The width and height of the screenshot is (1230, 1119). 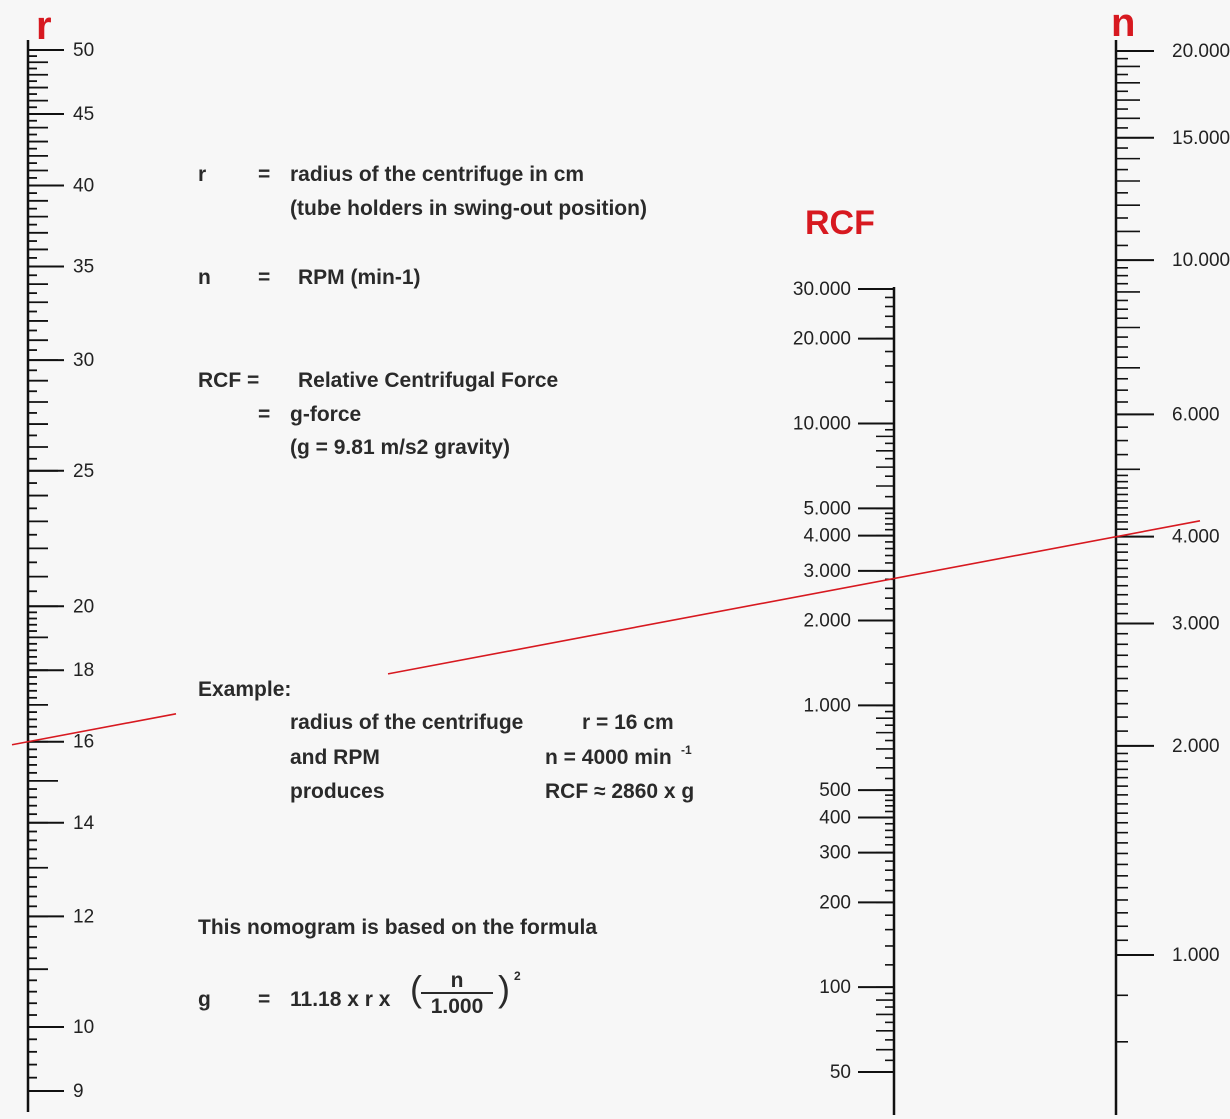 I want to click on rcf-tick-label: 2.000, so click(x=827, y=620).